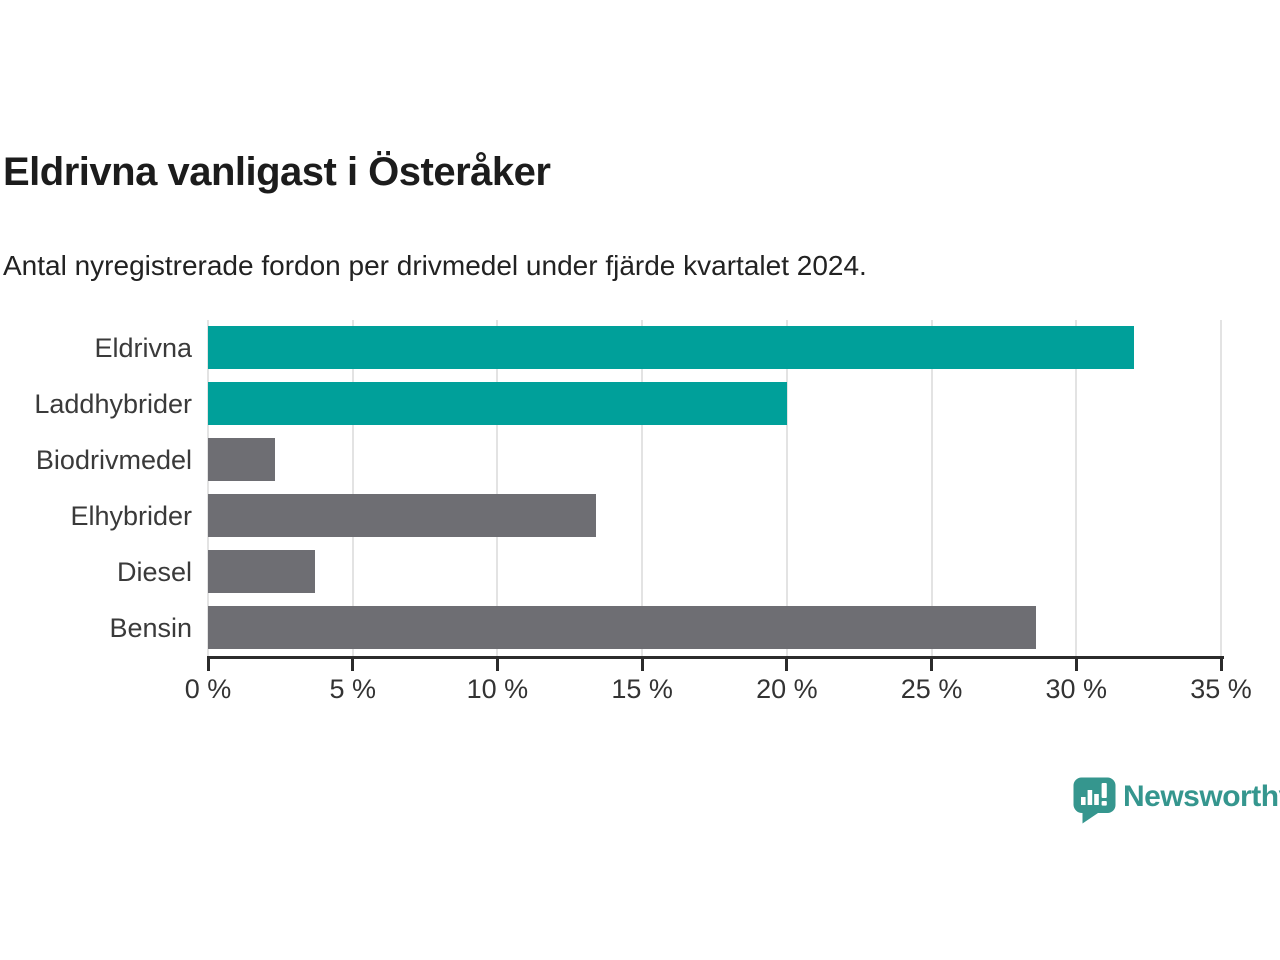 This screenshot has width=1280, height=960. I want to click on x-tick-label: 20 %, so click(787, 689).